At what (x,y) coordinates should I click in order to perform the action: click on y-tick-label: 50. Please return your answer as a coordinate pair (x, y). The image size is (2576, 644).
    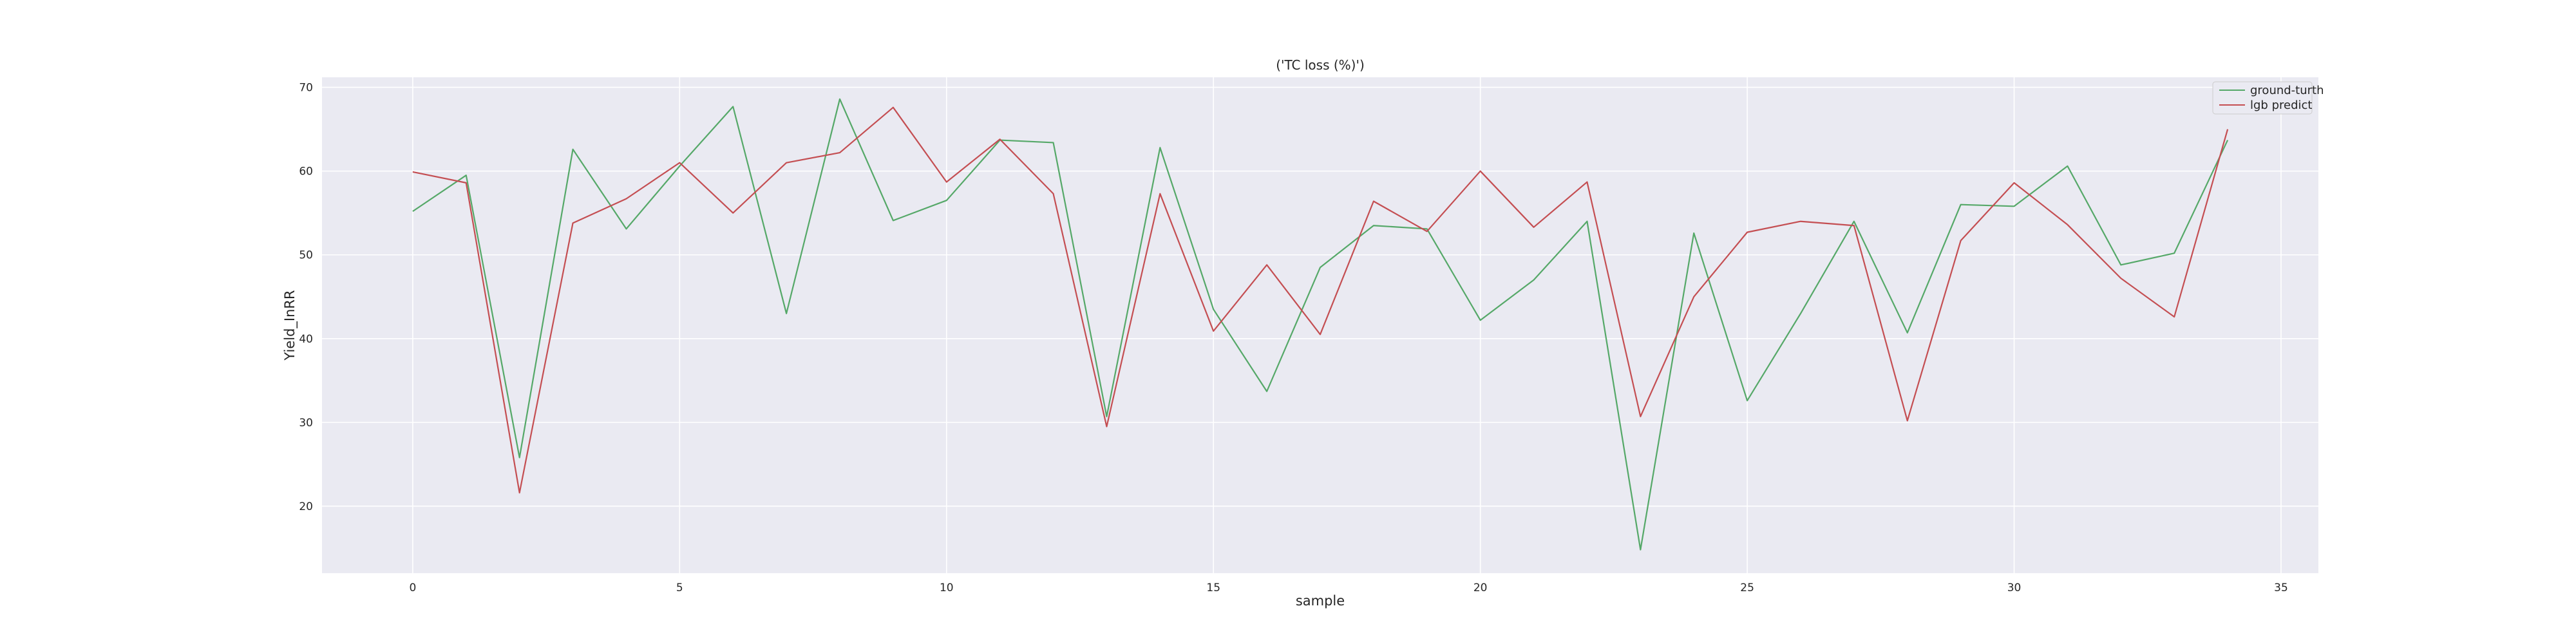
    Looking at the image, I should click on (306, 256).